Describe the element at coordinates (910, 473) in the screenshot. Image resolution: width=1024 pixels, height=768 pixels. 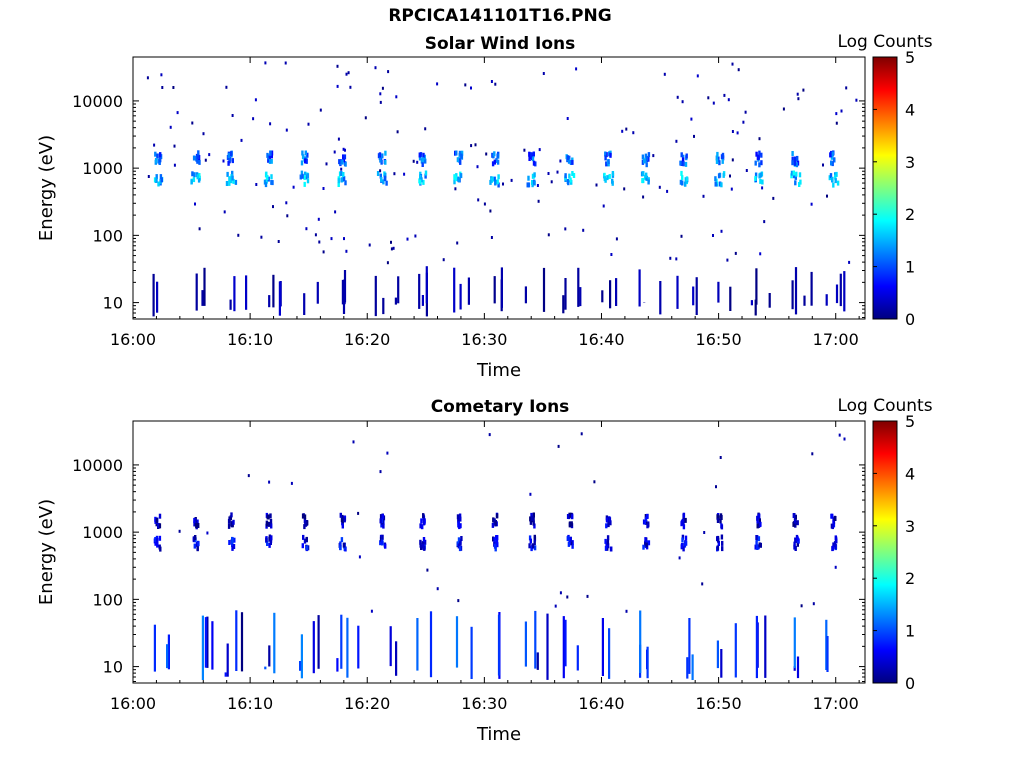
I see `colorbar-tick-label: 4` at that location.